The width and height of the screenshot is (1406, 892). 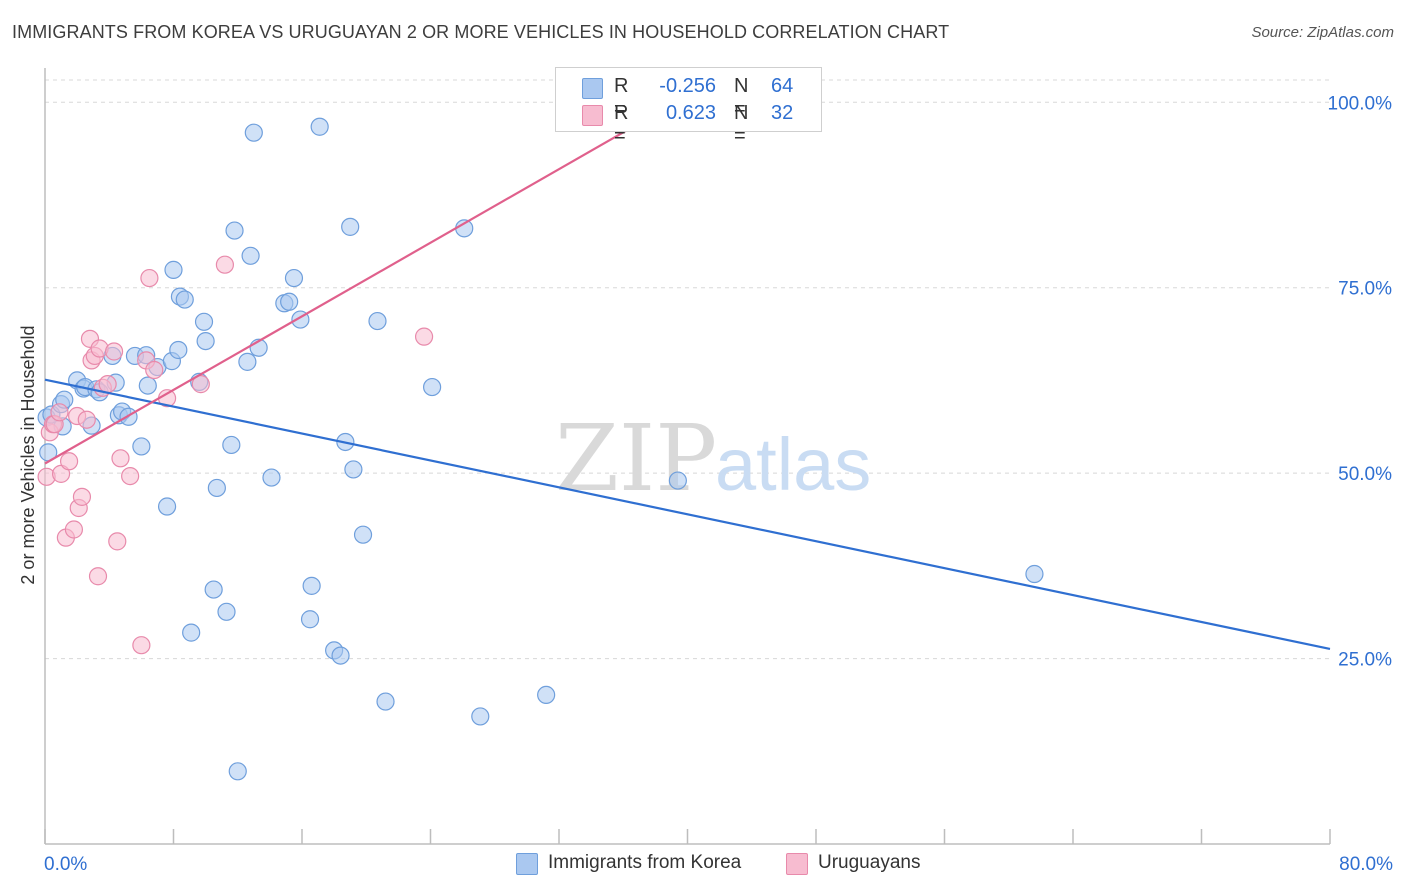 I want to click on chart-legend: Immigrants from Korea Uruguayans, so click(x=703, y=864).